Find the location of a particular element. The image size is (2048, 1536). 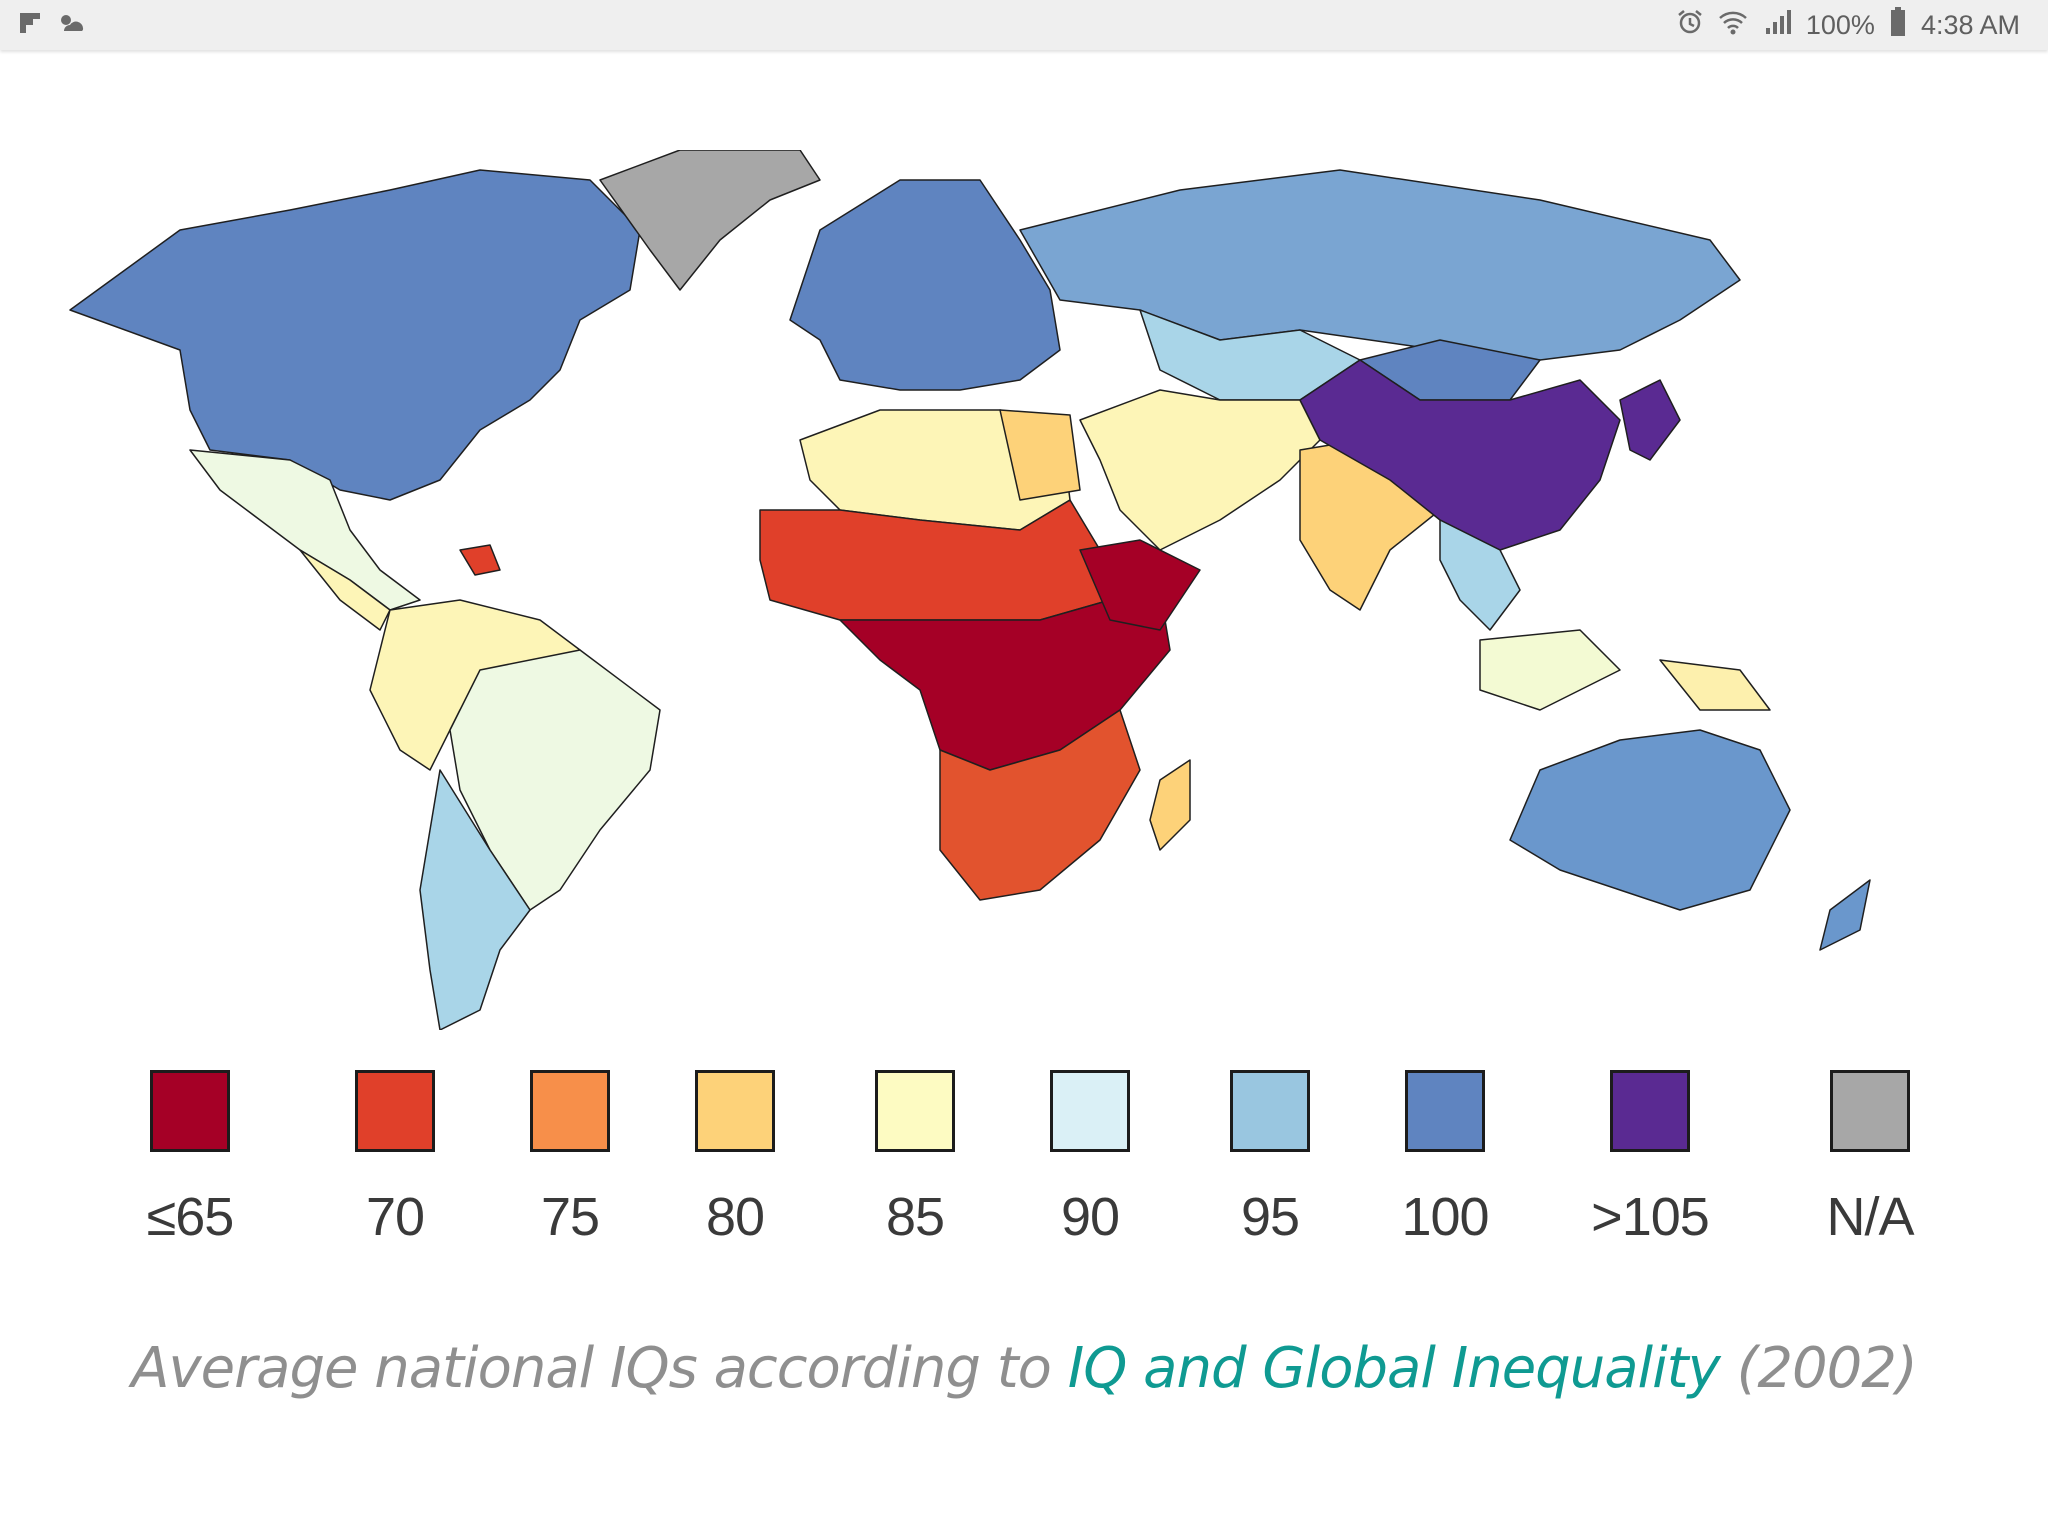

status-bar: 100% 4:38 AM is located at coordinates (1024, 25).